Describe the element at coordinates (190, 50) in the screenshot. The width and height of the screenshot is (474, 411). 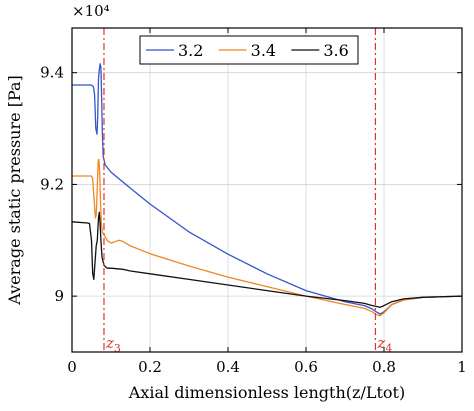
I see `legend-label-3.2: 3.2` at that location.